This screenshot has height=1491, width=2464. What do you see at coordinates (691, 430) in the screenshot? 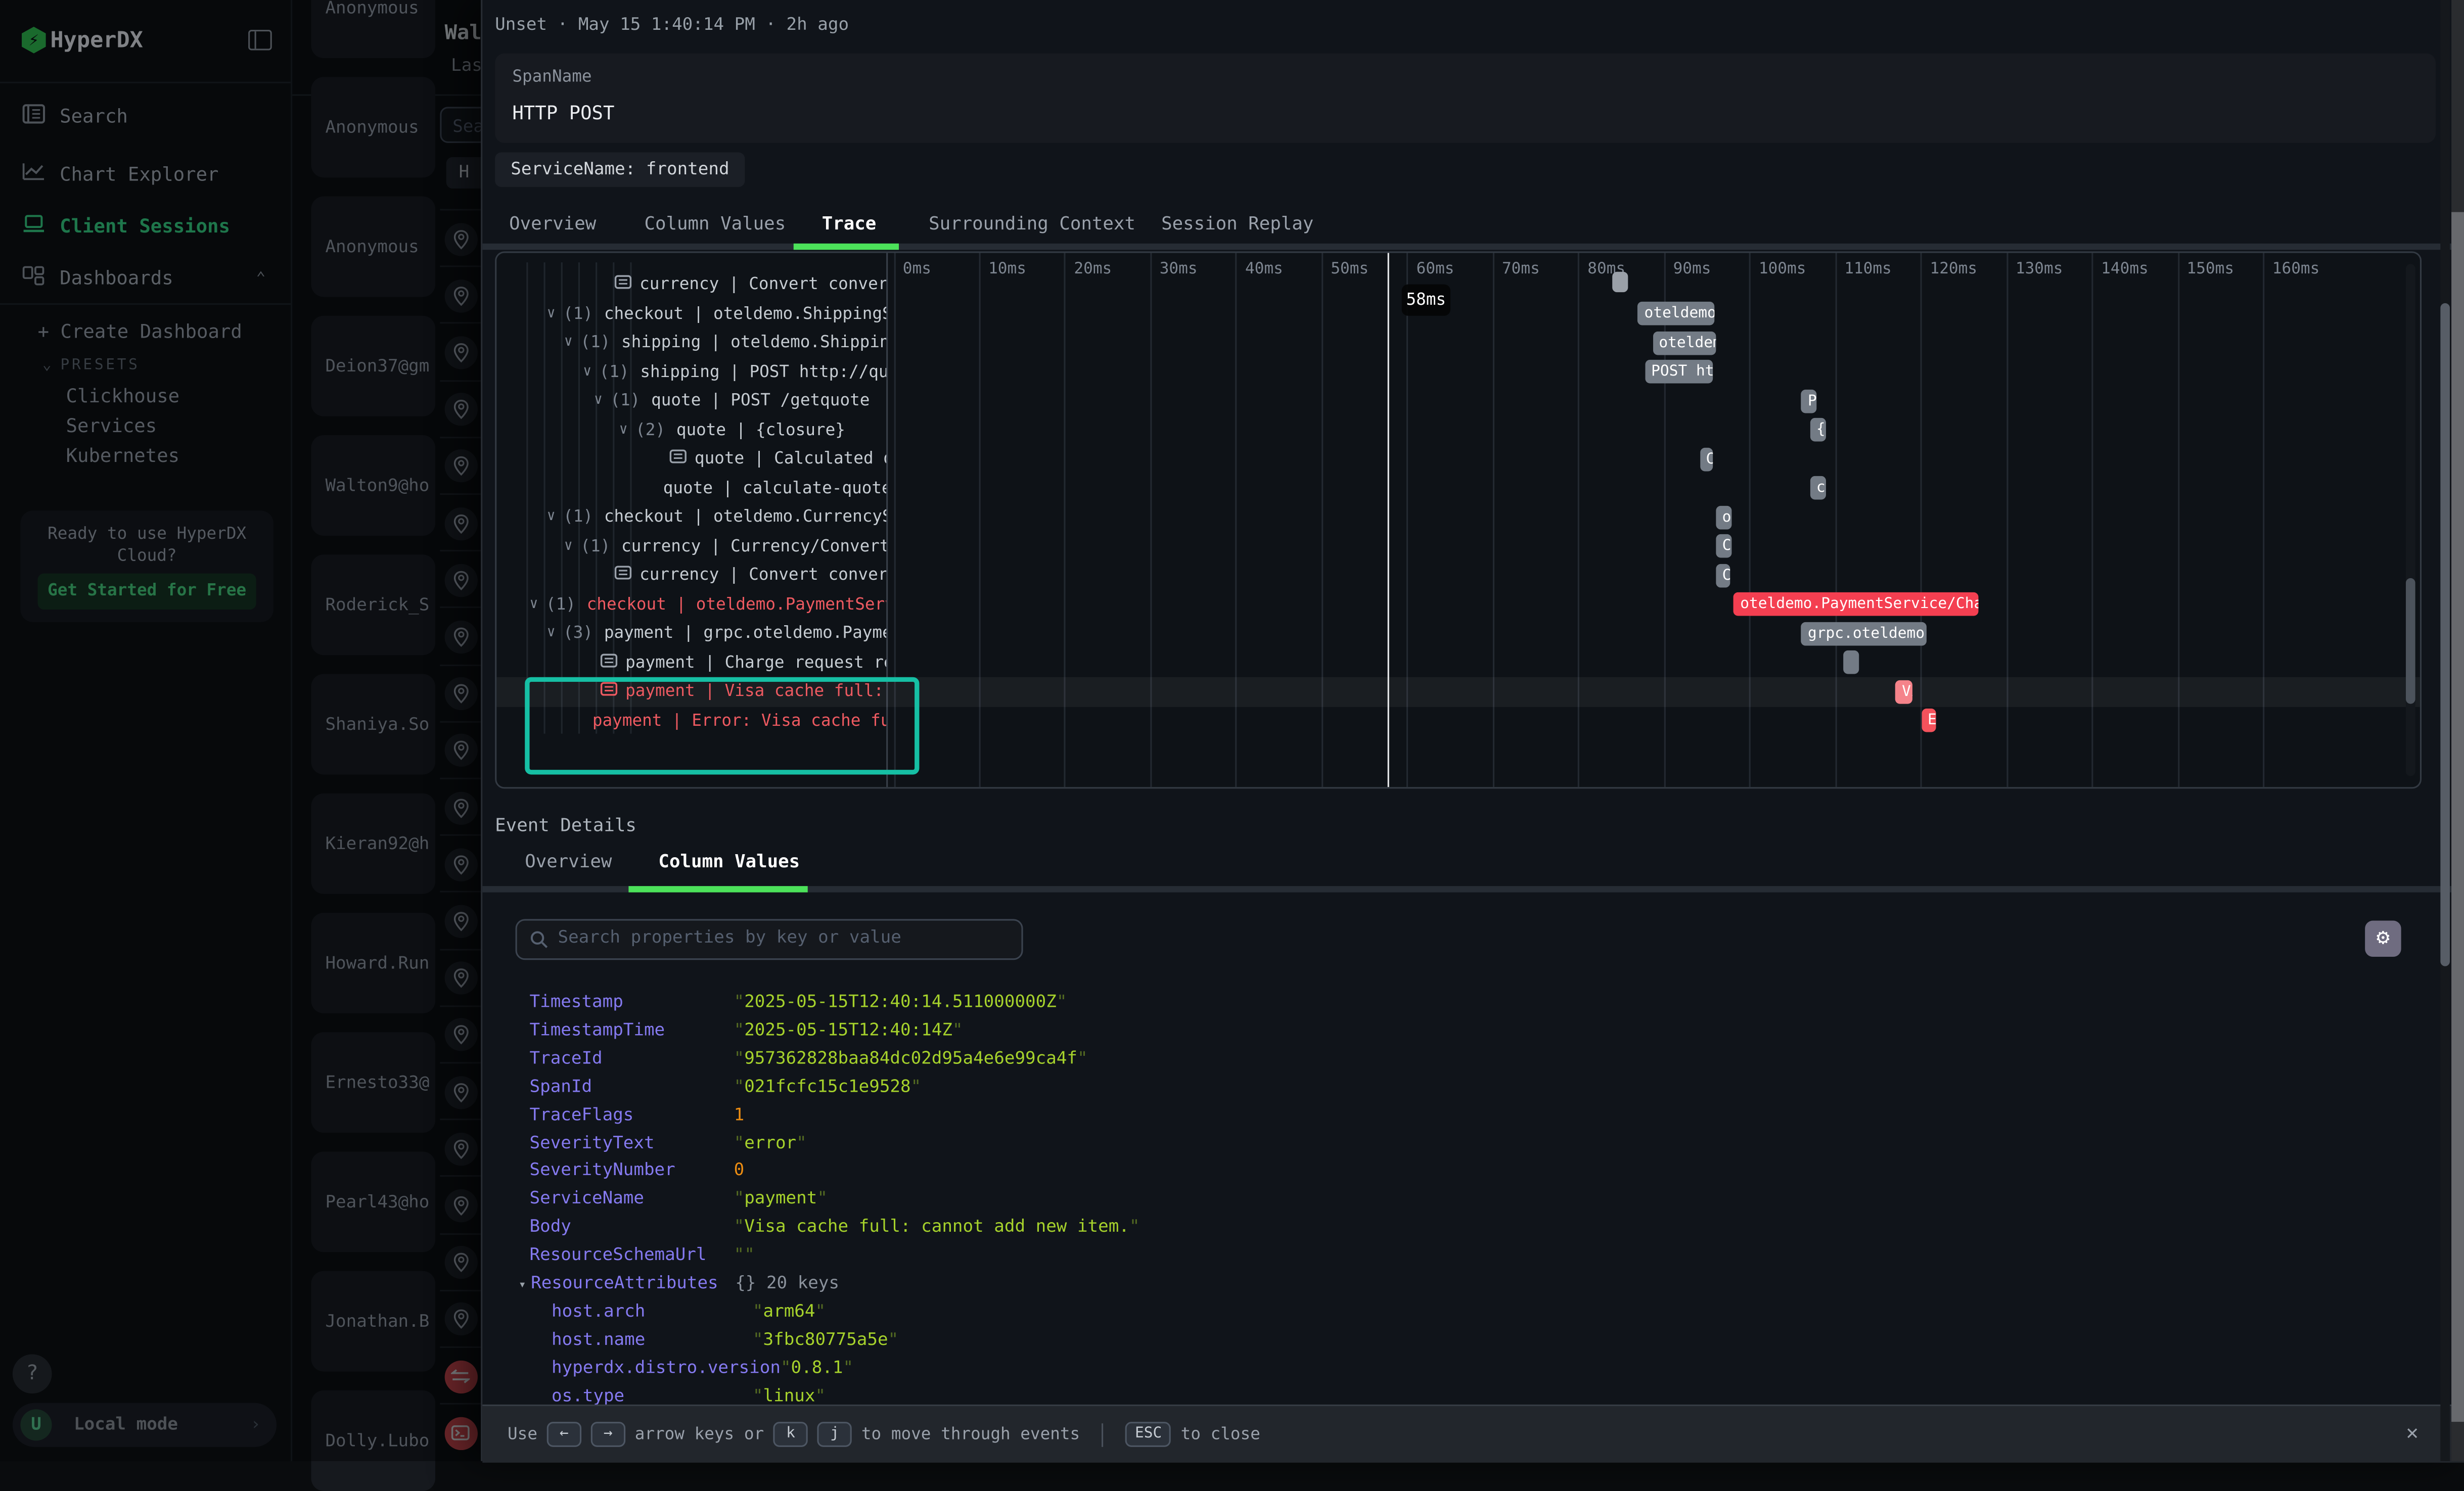
I see `trace-span-row: ∨ (2) quote | {closure}` at bounding box center [691, 430].